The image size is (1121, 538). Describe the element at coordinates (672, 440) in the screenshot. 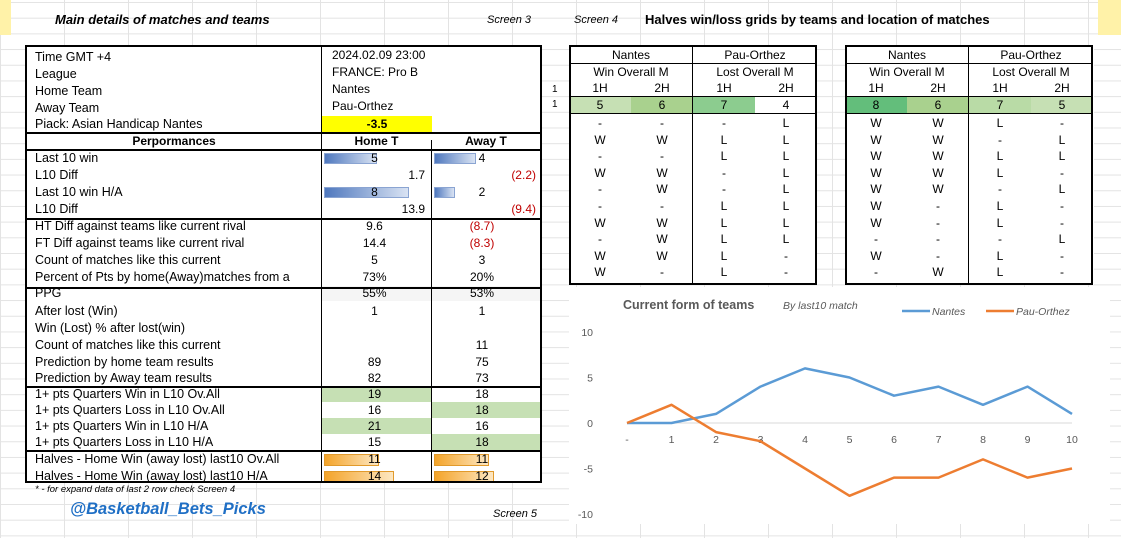

I see `x-tick-label: 1` at that location.